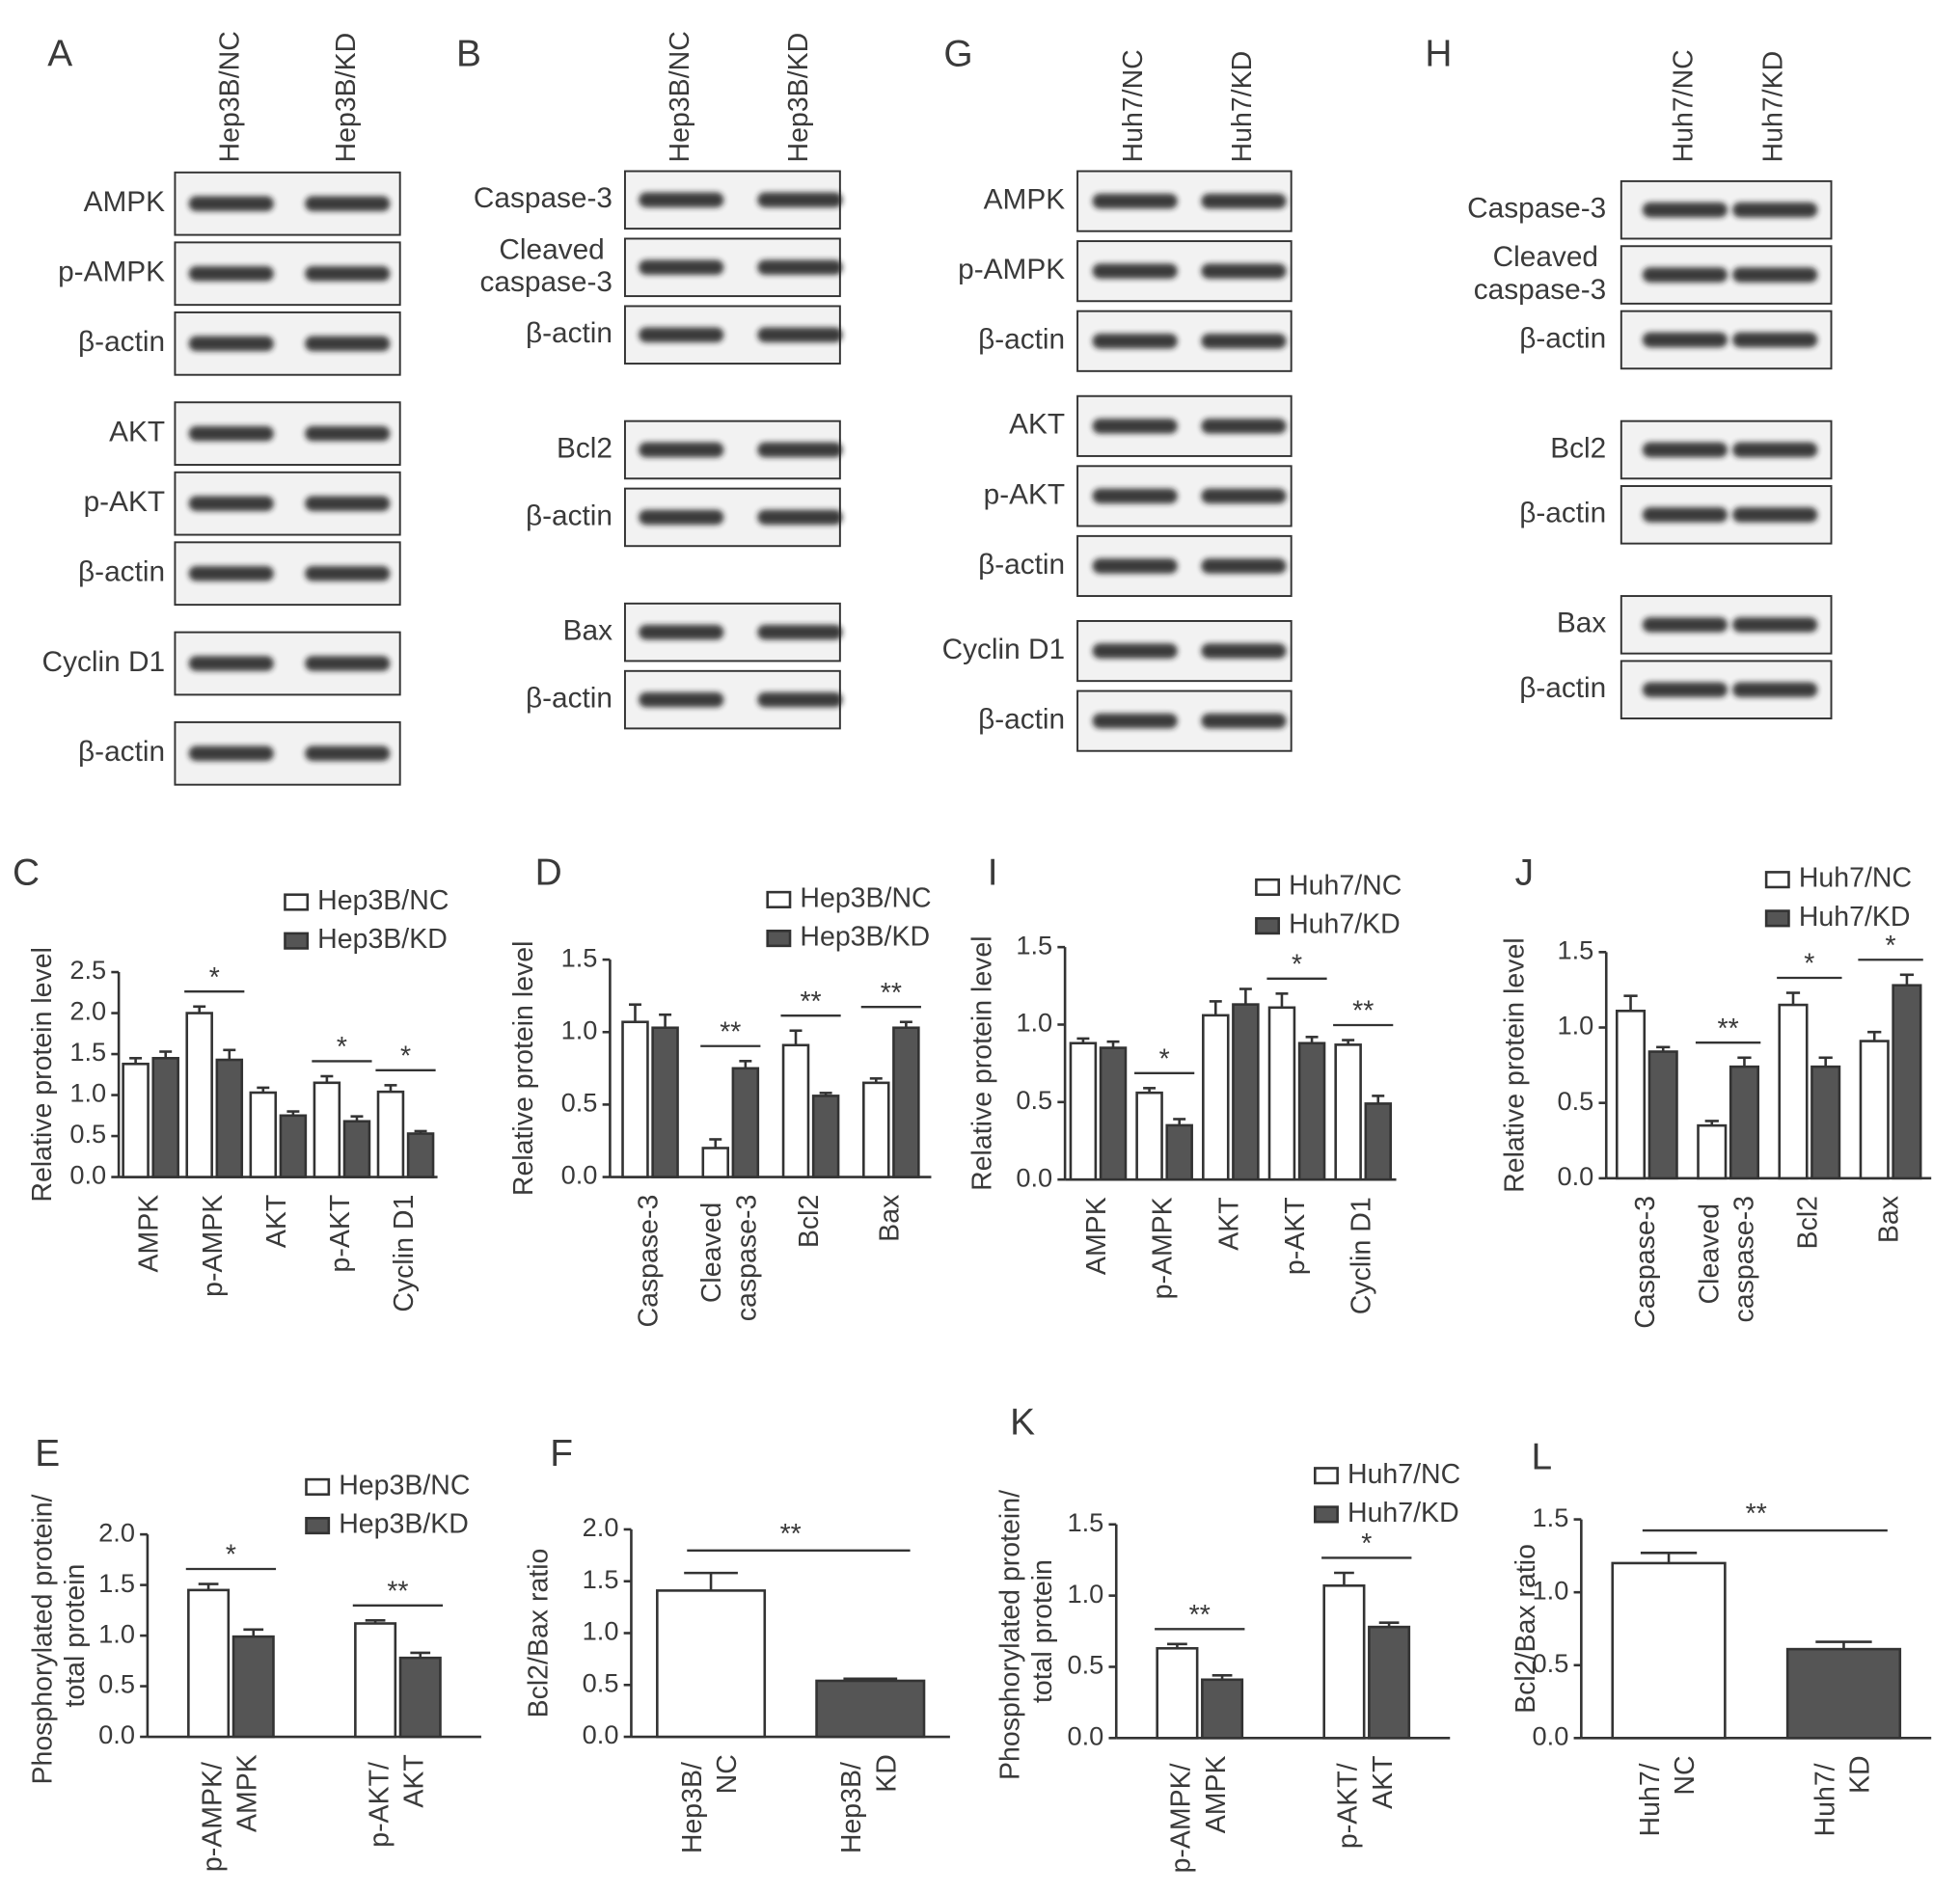 The image size is (1960, 1893). What do you see at coordinates (1645, 1262) in the screenshot?
I see `x-tick-label: Caspase-3` at bounding box center [1645, 1262].